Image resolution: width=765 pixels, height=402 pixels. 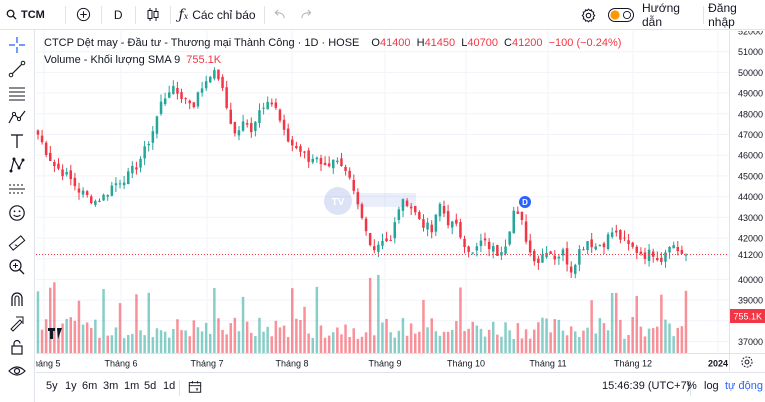 I want to click on range-6m-button: 6m, so click(x=90, y=386).